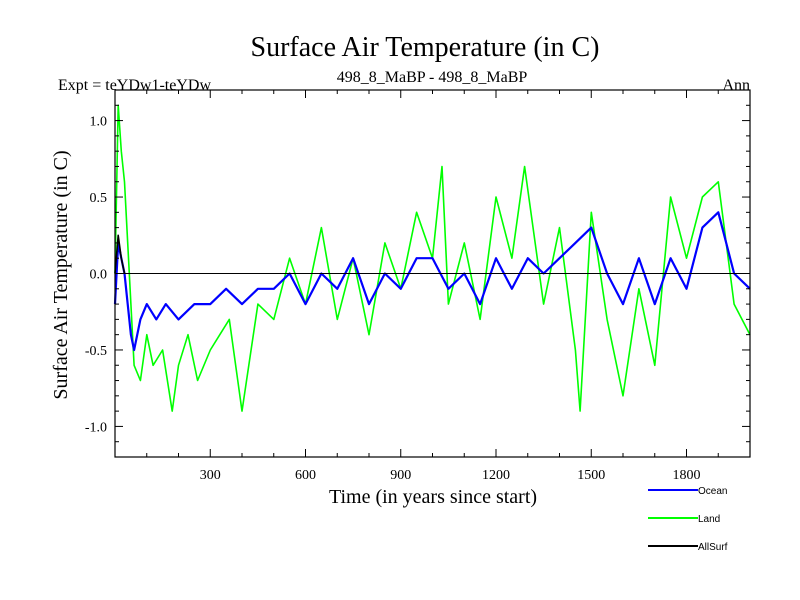 This screenshot has width=800, height=600. I want to click on x-tick-label: 1800, so click(687, 475).